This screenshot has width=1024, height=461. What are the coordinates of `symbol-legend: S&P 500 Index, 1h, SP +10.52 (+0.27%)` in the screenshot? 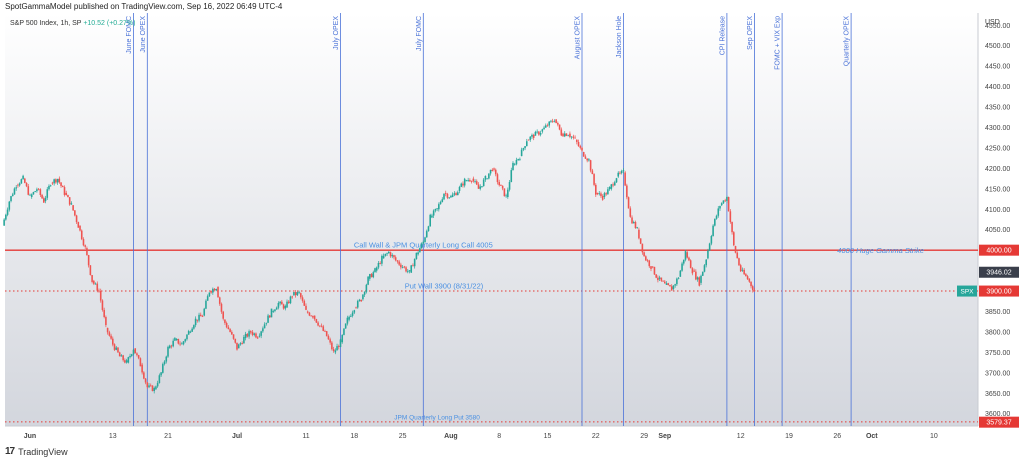 It's located at (72, 23).